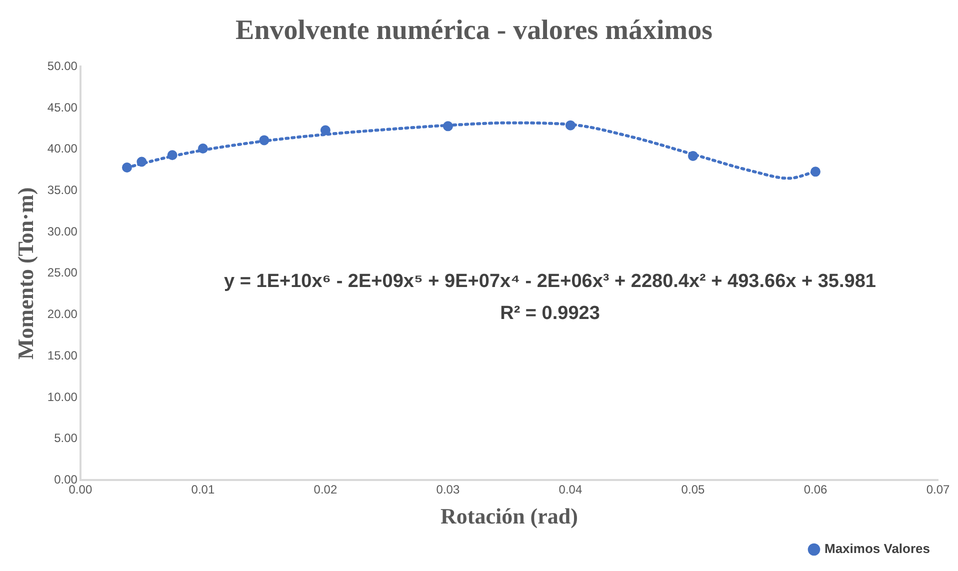 This screenshot has height=571, width=958. What do you see at coordinates (938, 489) in the screenshot?
I see `x-tick-label: 0.07` at bounding box center [938, 489].